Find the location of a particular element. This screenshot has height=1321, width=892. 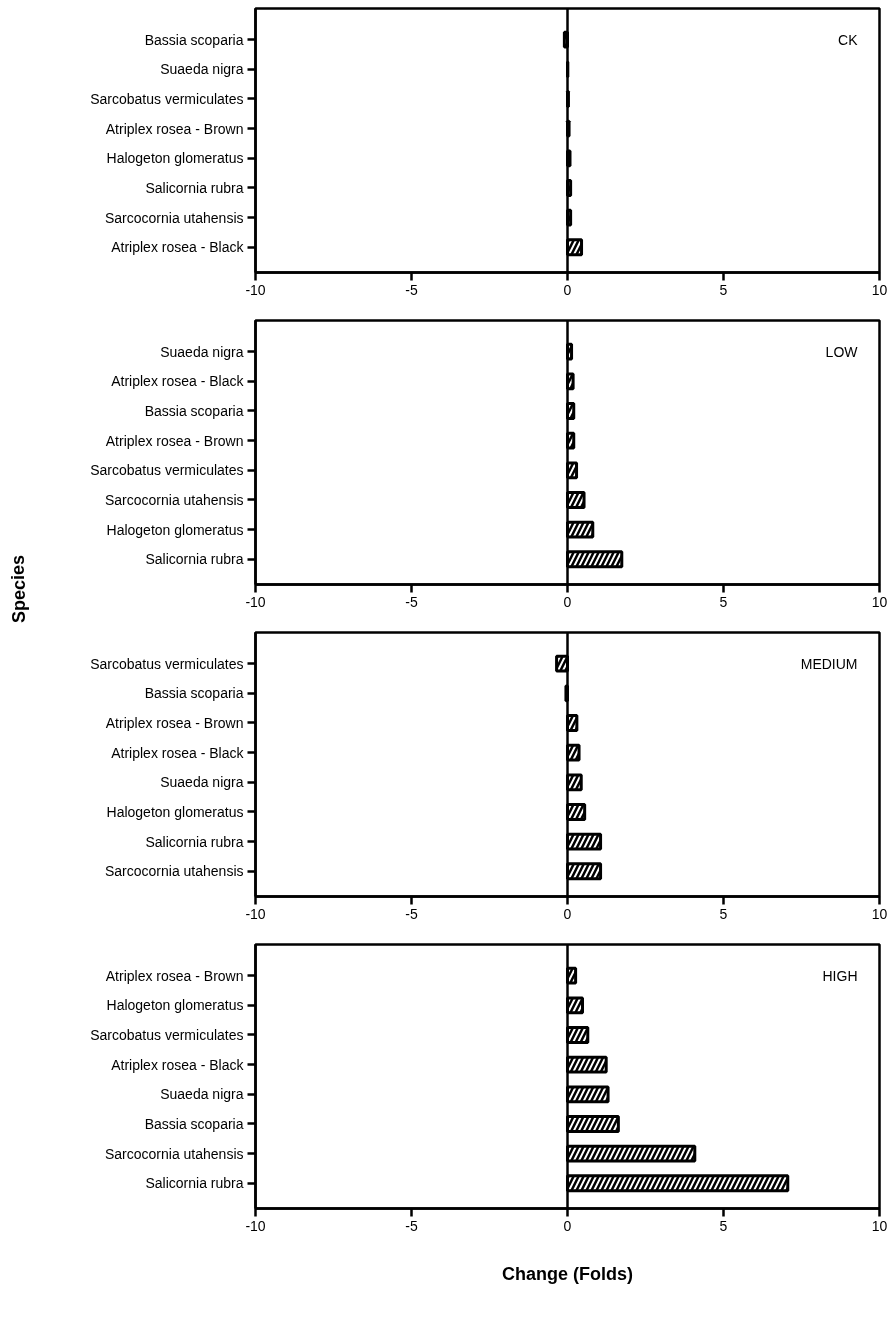

text: CK is located at coordinates (848, 39).